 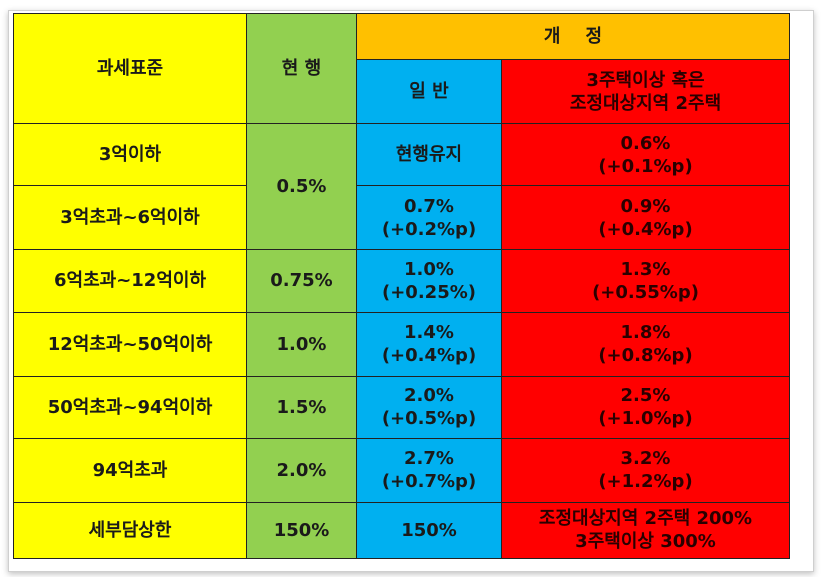 I want to click on row-general-line2: (+0.7%p), so click(x=429, y=482).